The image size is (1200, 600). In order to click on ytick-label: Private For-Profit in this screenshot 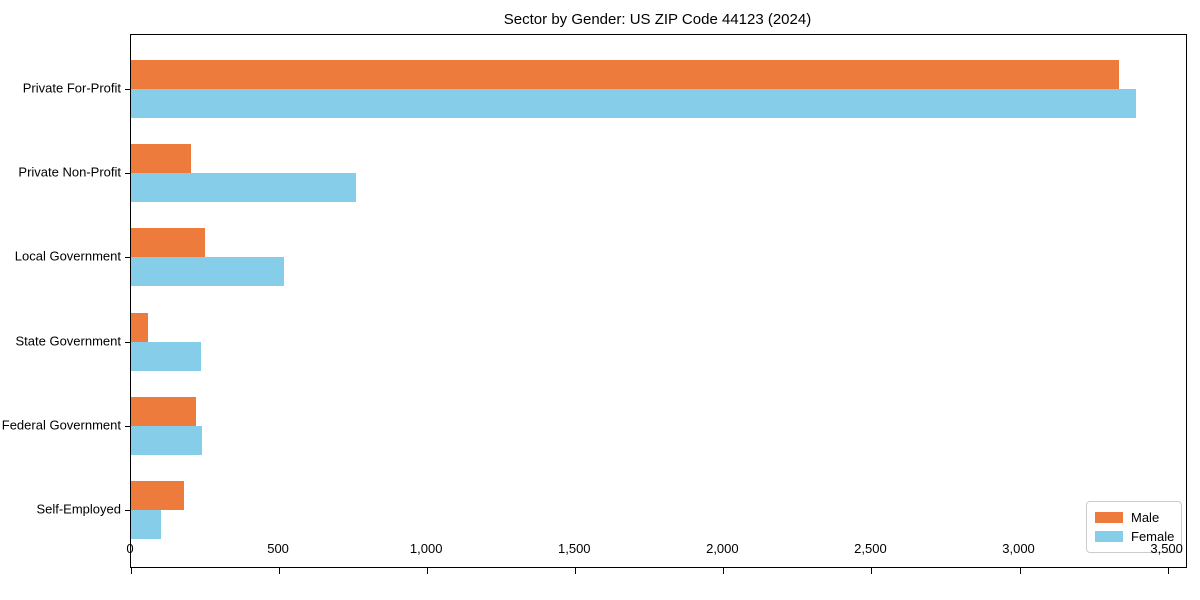, I will do `click(71, 88)`.